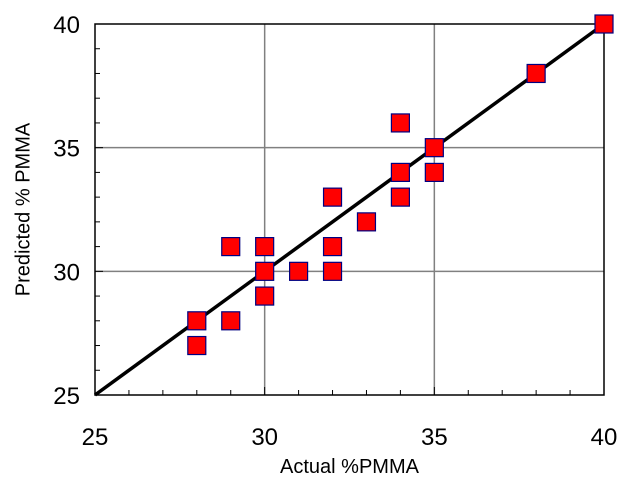 The height and width of the screenshot is (478, 617). Describe the element at coordinates (350, 467) in the screenshot. I see `x-axis-title: Actual %PMMA` at that location.